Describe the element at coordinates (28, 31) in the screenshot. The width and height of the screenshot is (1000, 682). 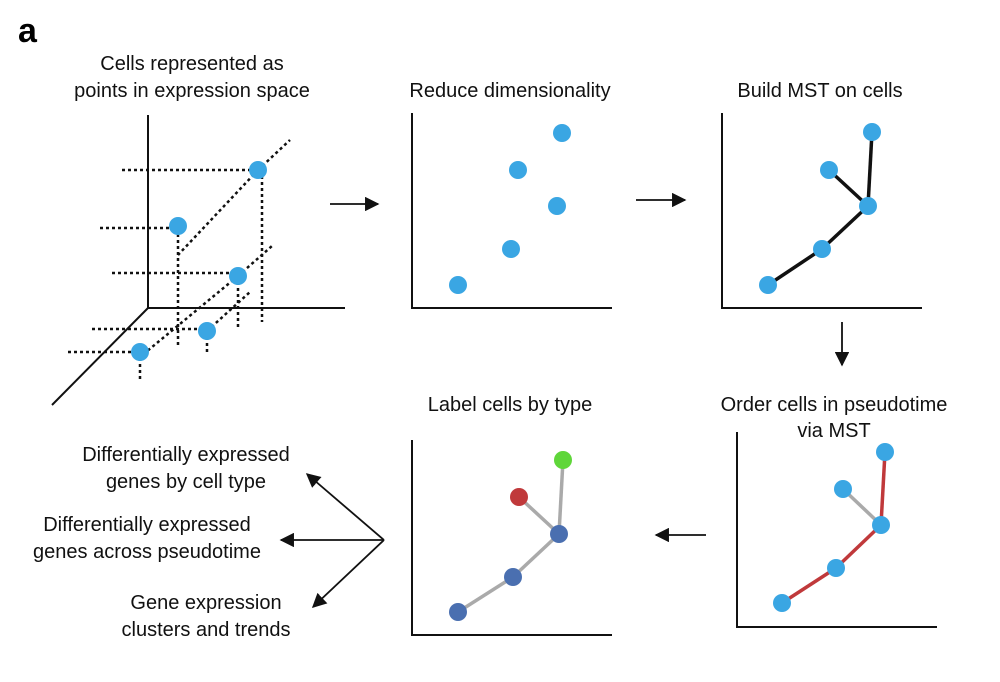
I see `panel-letter: a` at that location.